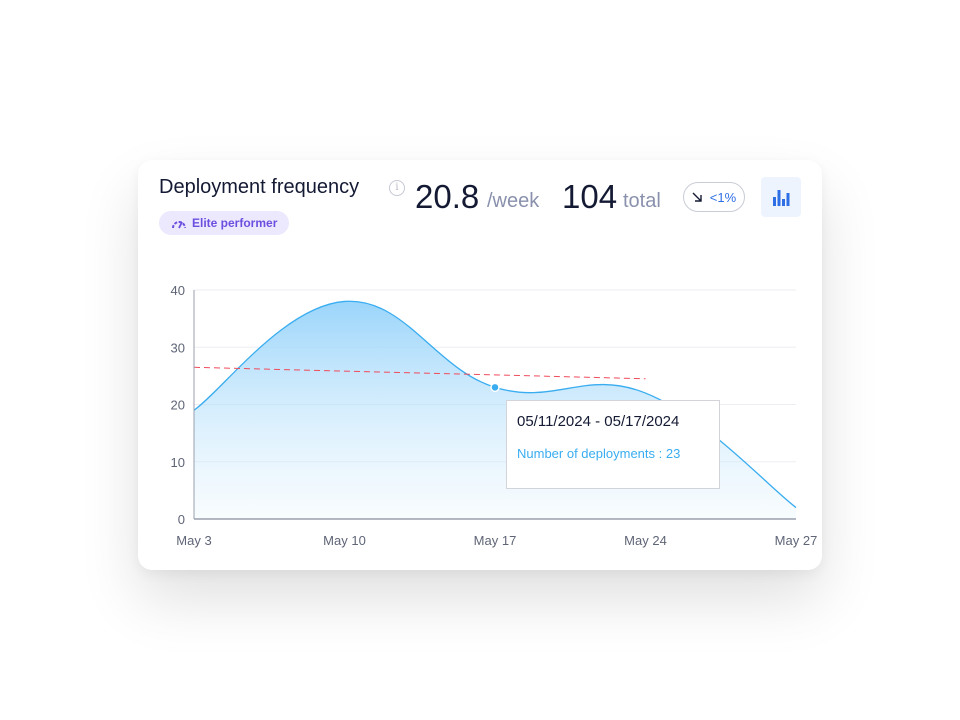 This screenshot has height=720, width=960. I want to click on x-tick-label: May 10, so click(344, 540).